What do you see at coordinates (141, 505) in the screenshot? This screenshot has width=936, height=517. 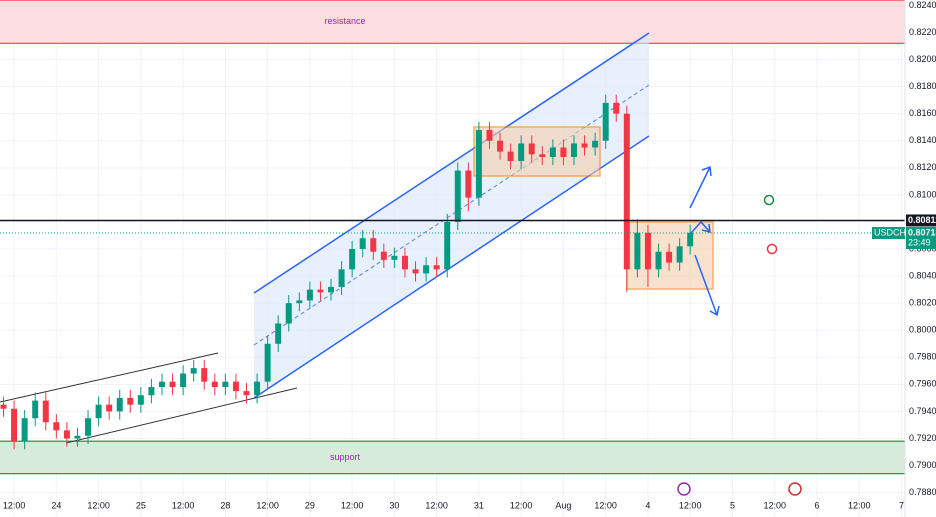 I see `x-tick-label: 25` at bounding box center [141, 505].